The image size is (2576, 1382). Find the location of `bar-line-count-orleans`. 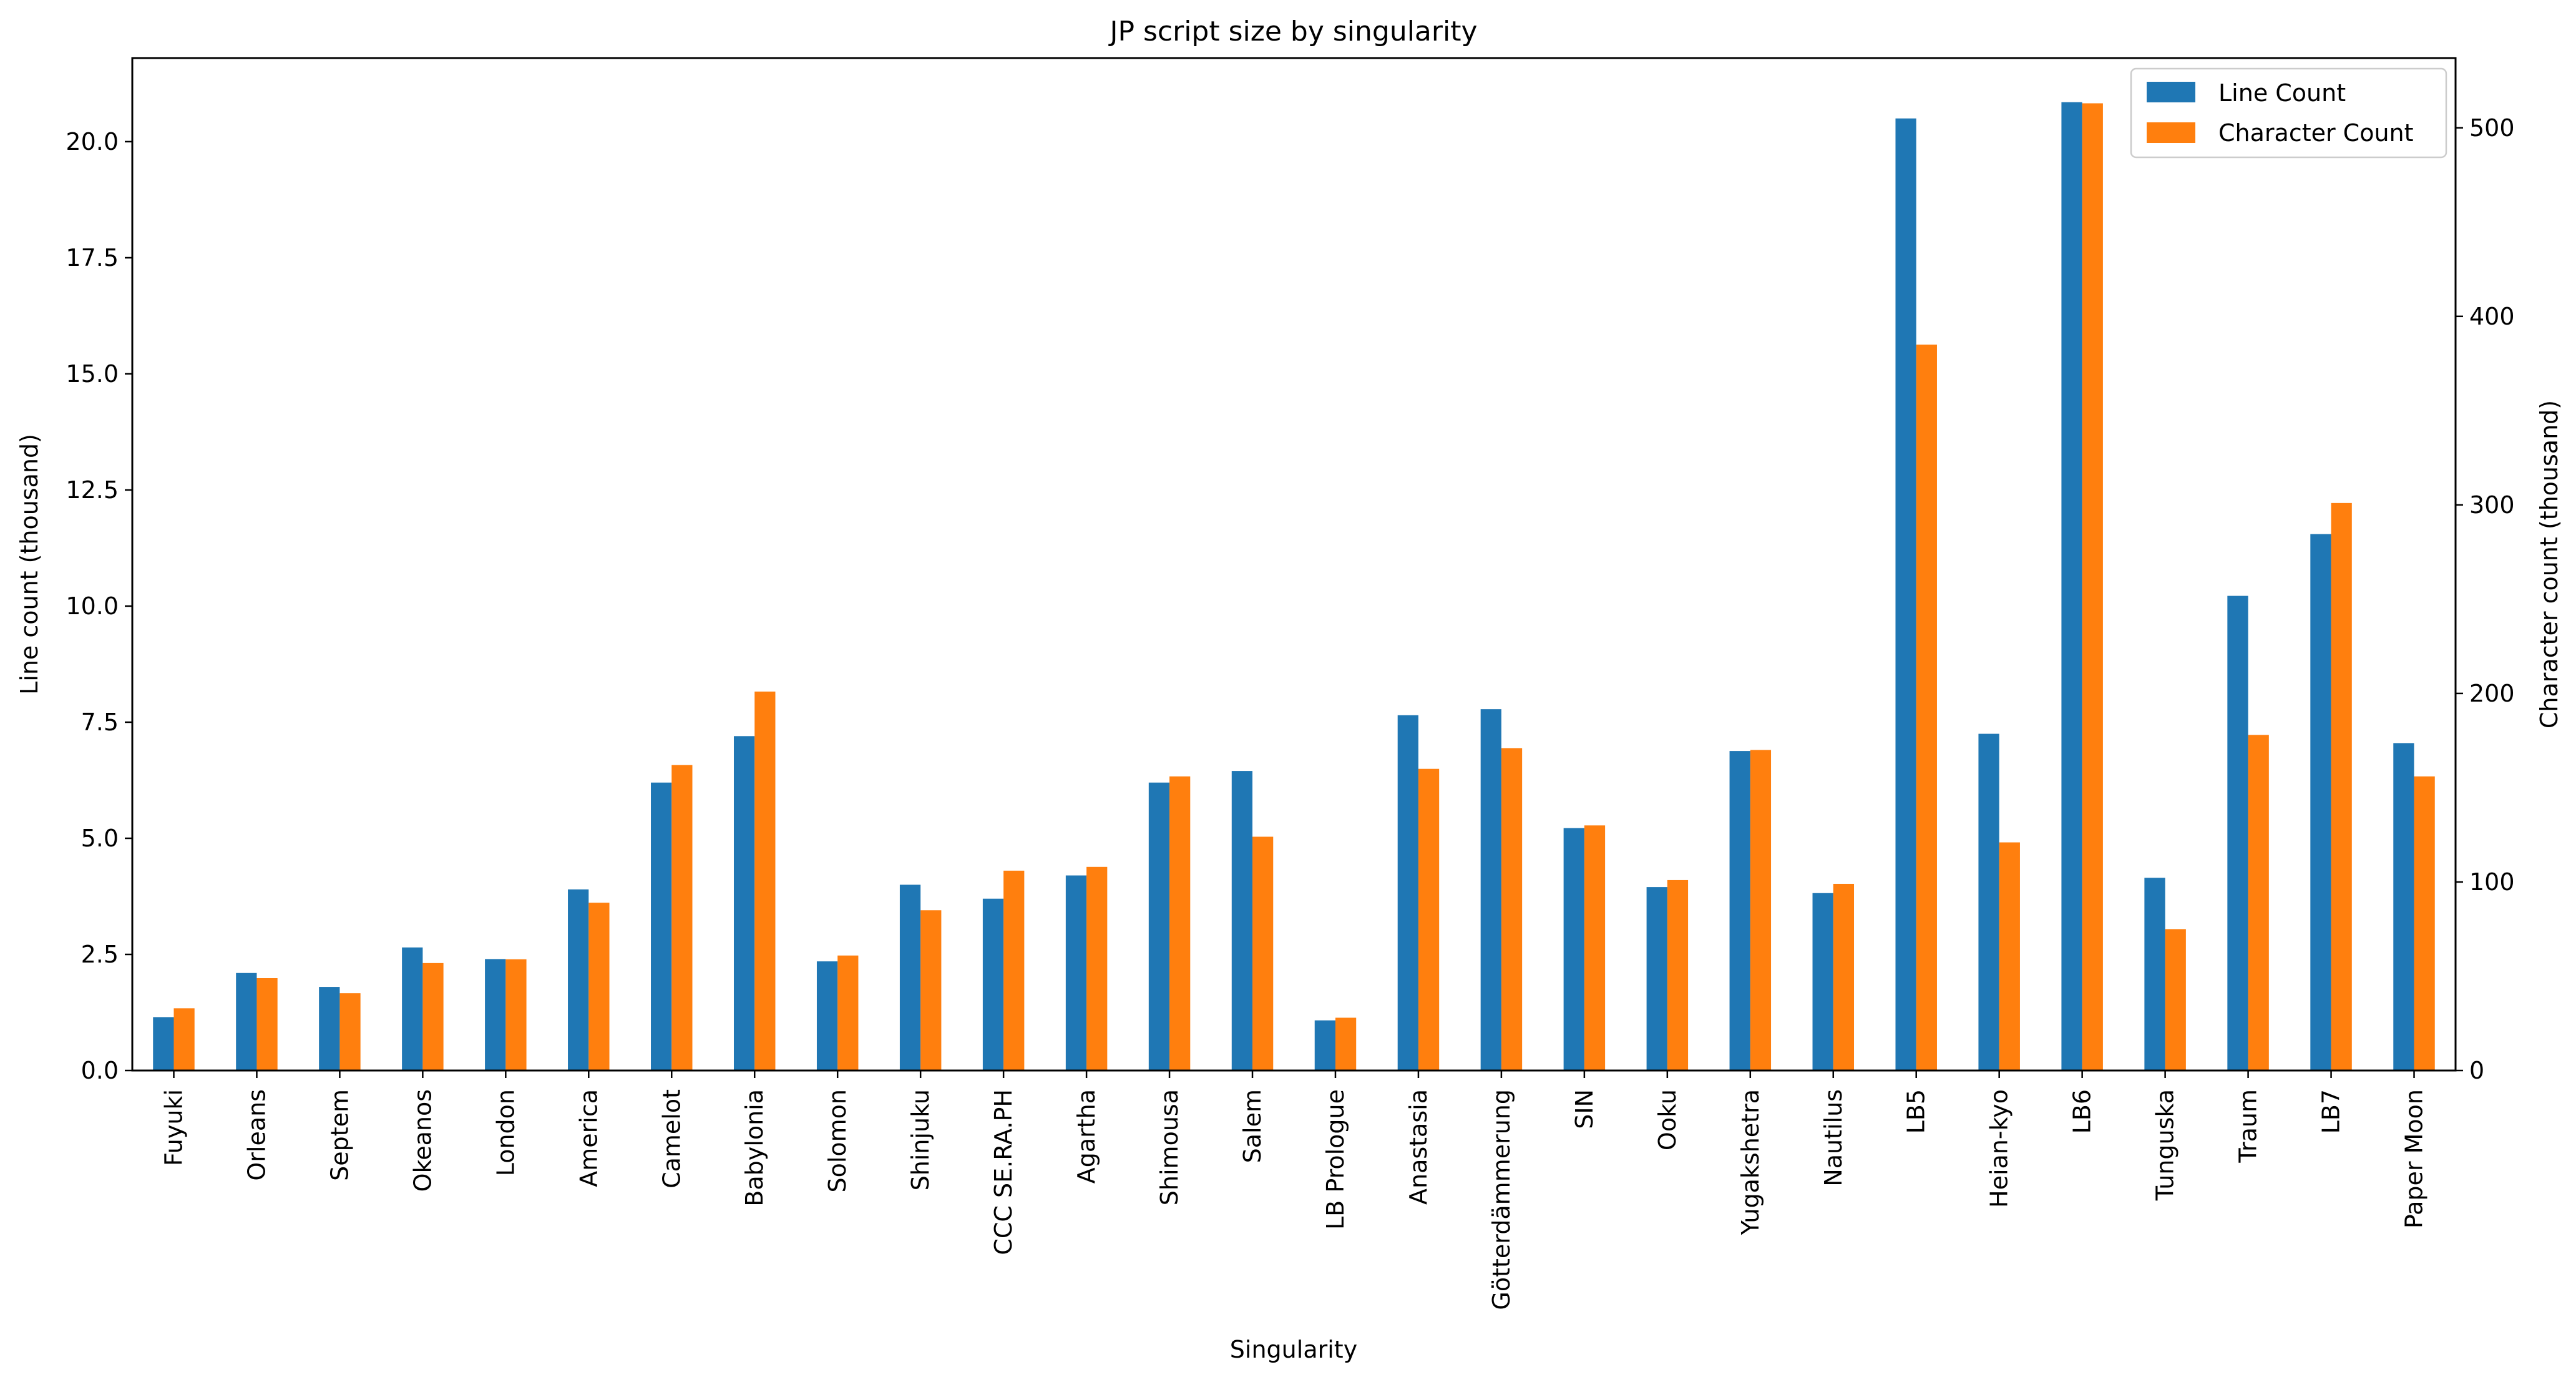

bar-line-count-orleans is located at coordinates (246, 1022).